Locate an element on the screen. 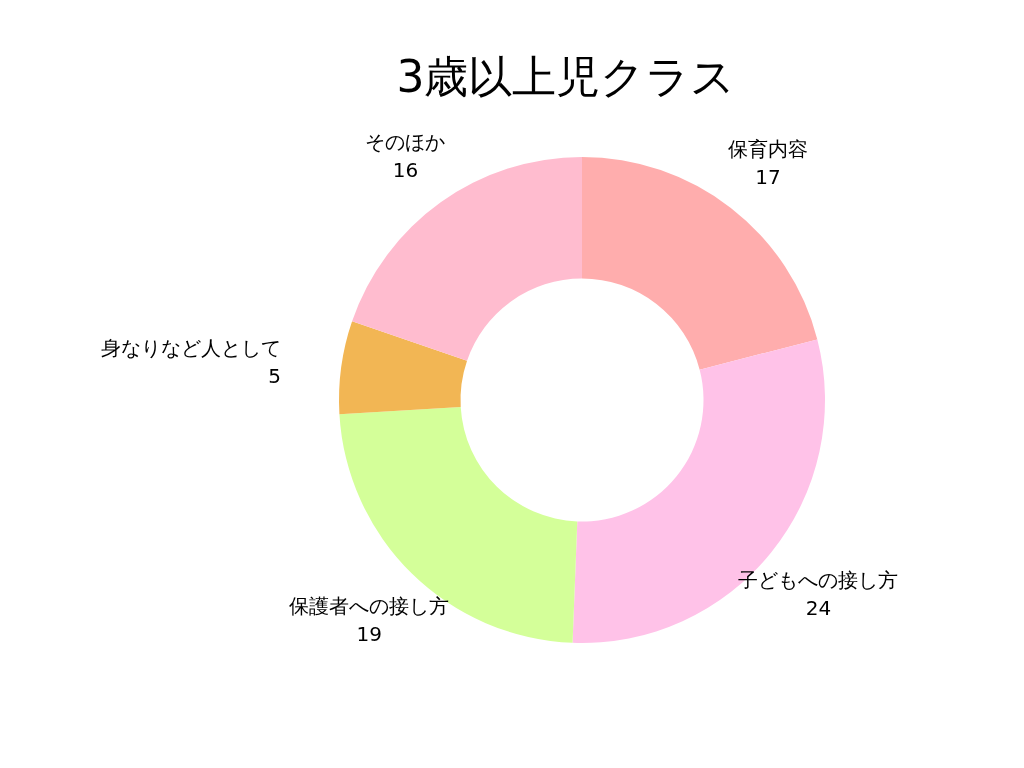 The height and width of the screenshot is (768, 1024). slice-label: 保護者への接し方 is located at coordinates (369, 605).